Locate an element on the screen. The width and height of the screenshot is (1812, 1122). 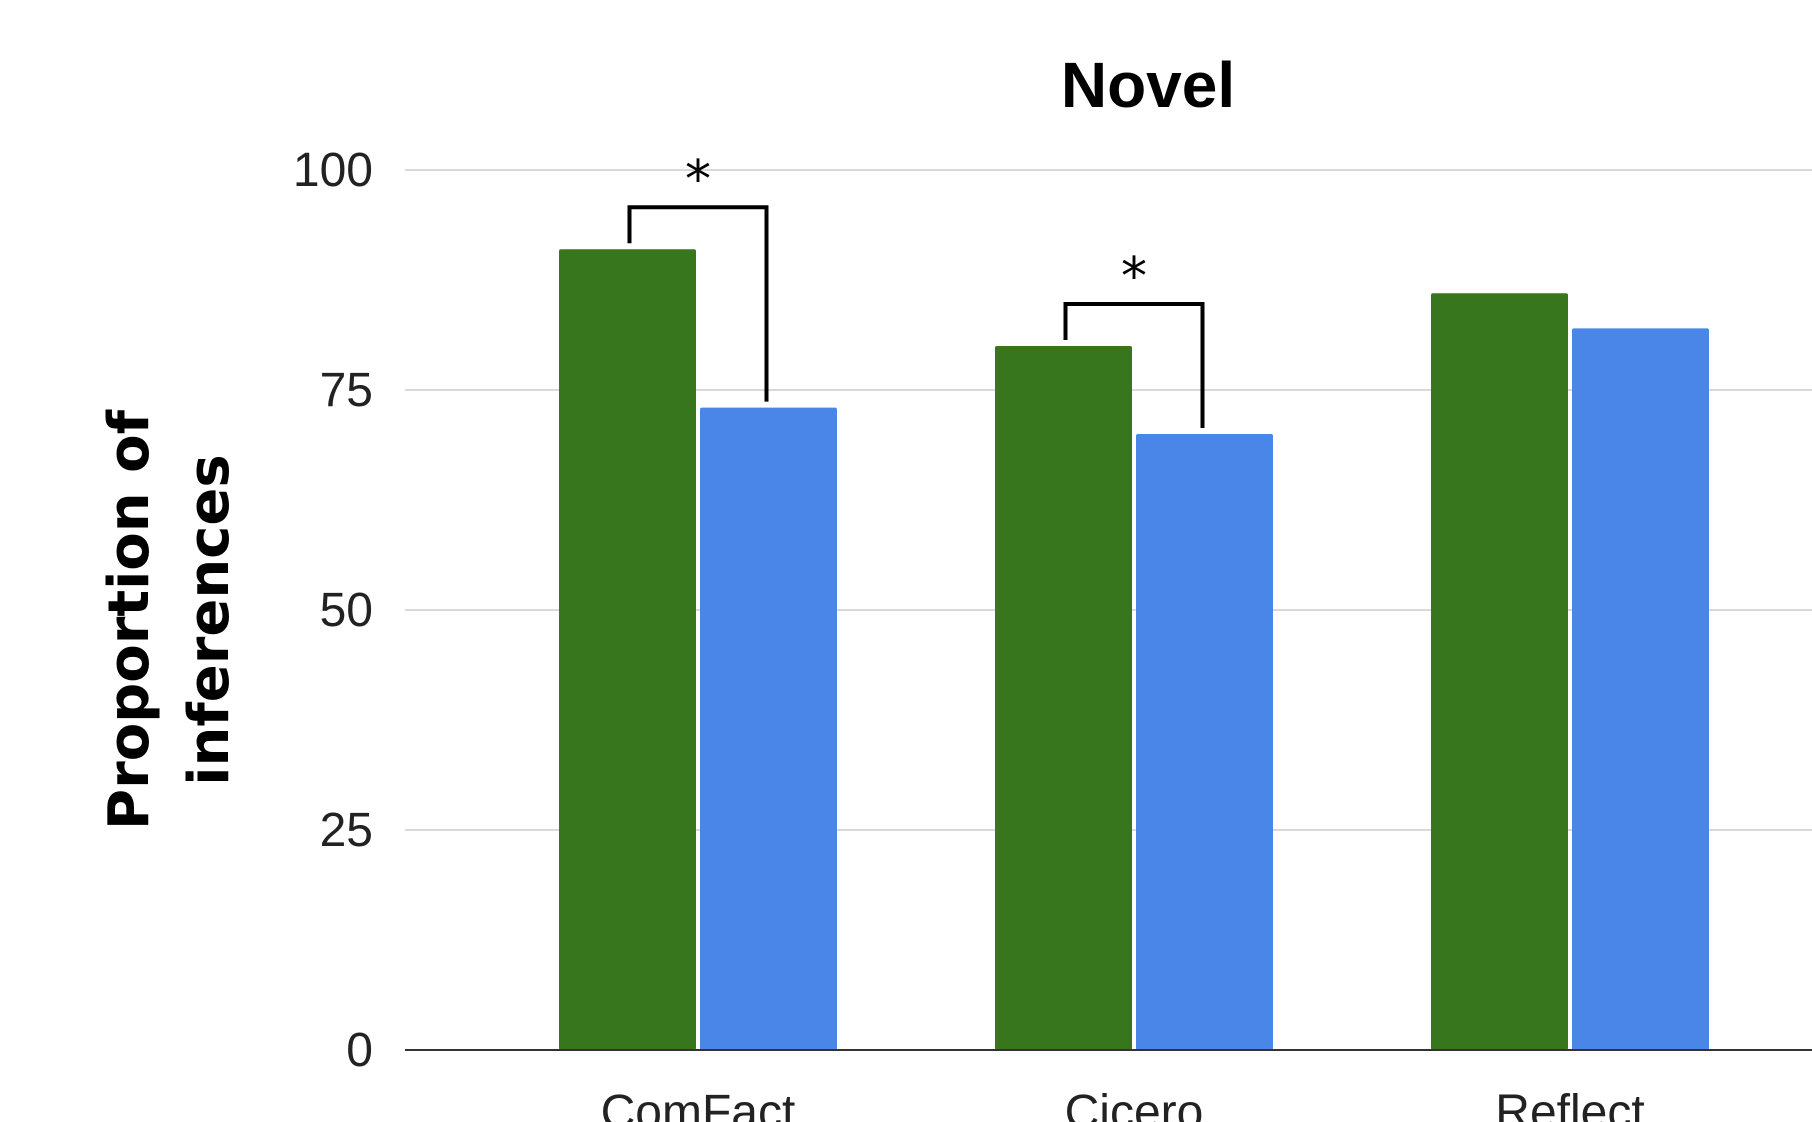
x-axis-categories: ComFact Cicero Reflect is located at coordinates (1123, 1104).